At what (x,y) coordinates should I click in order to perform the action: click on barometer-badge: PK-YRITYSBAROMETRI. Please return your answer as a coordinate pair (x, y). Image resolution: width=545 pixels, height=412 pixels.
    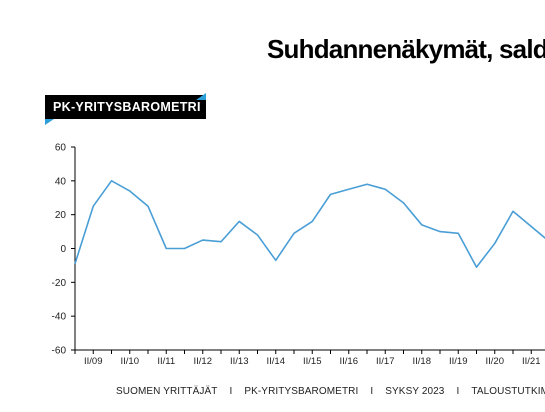
    Looking at the image, I should click on (125, 107).